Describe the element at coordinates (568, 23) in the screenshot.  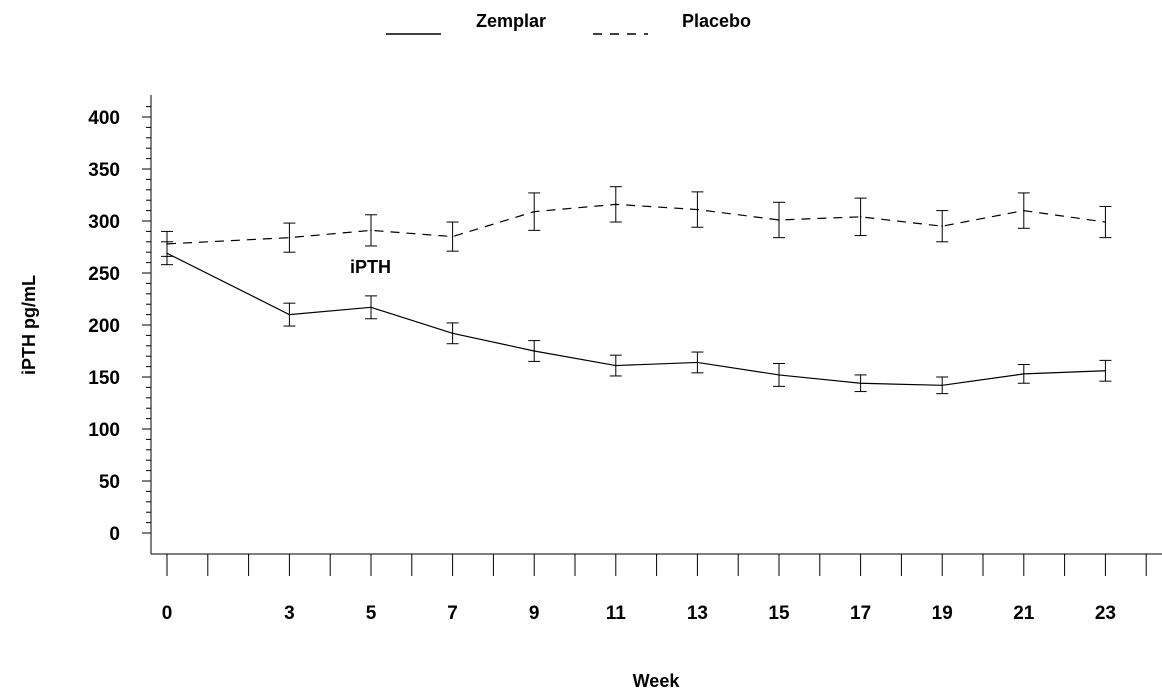
I see `legend: Zemplar Placebo` at that location.